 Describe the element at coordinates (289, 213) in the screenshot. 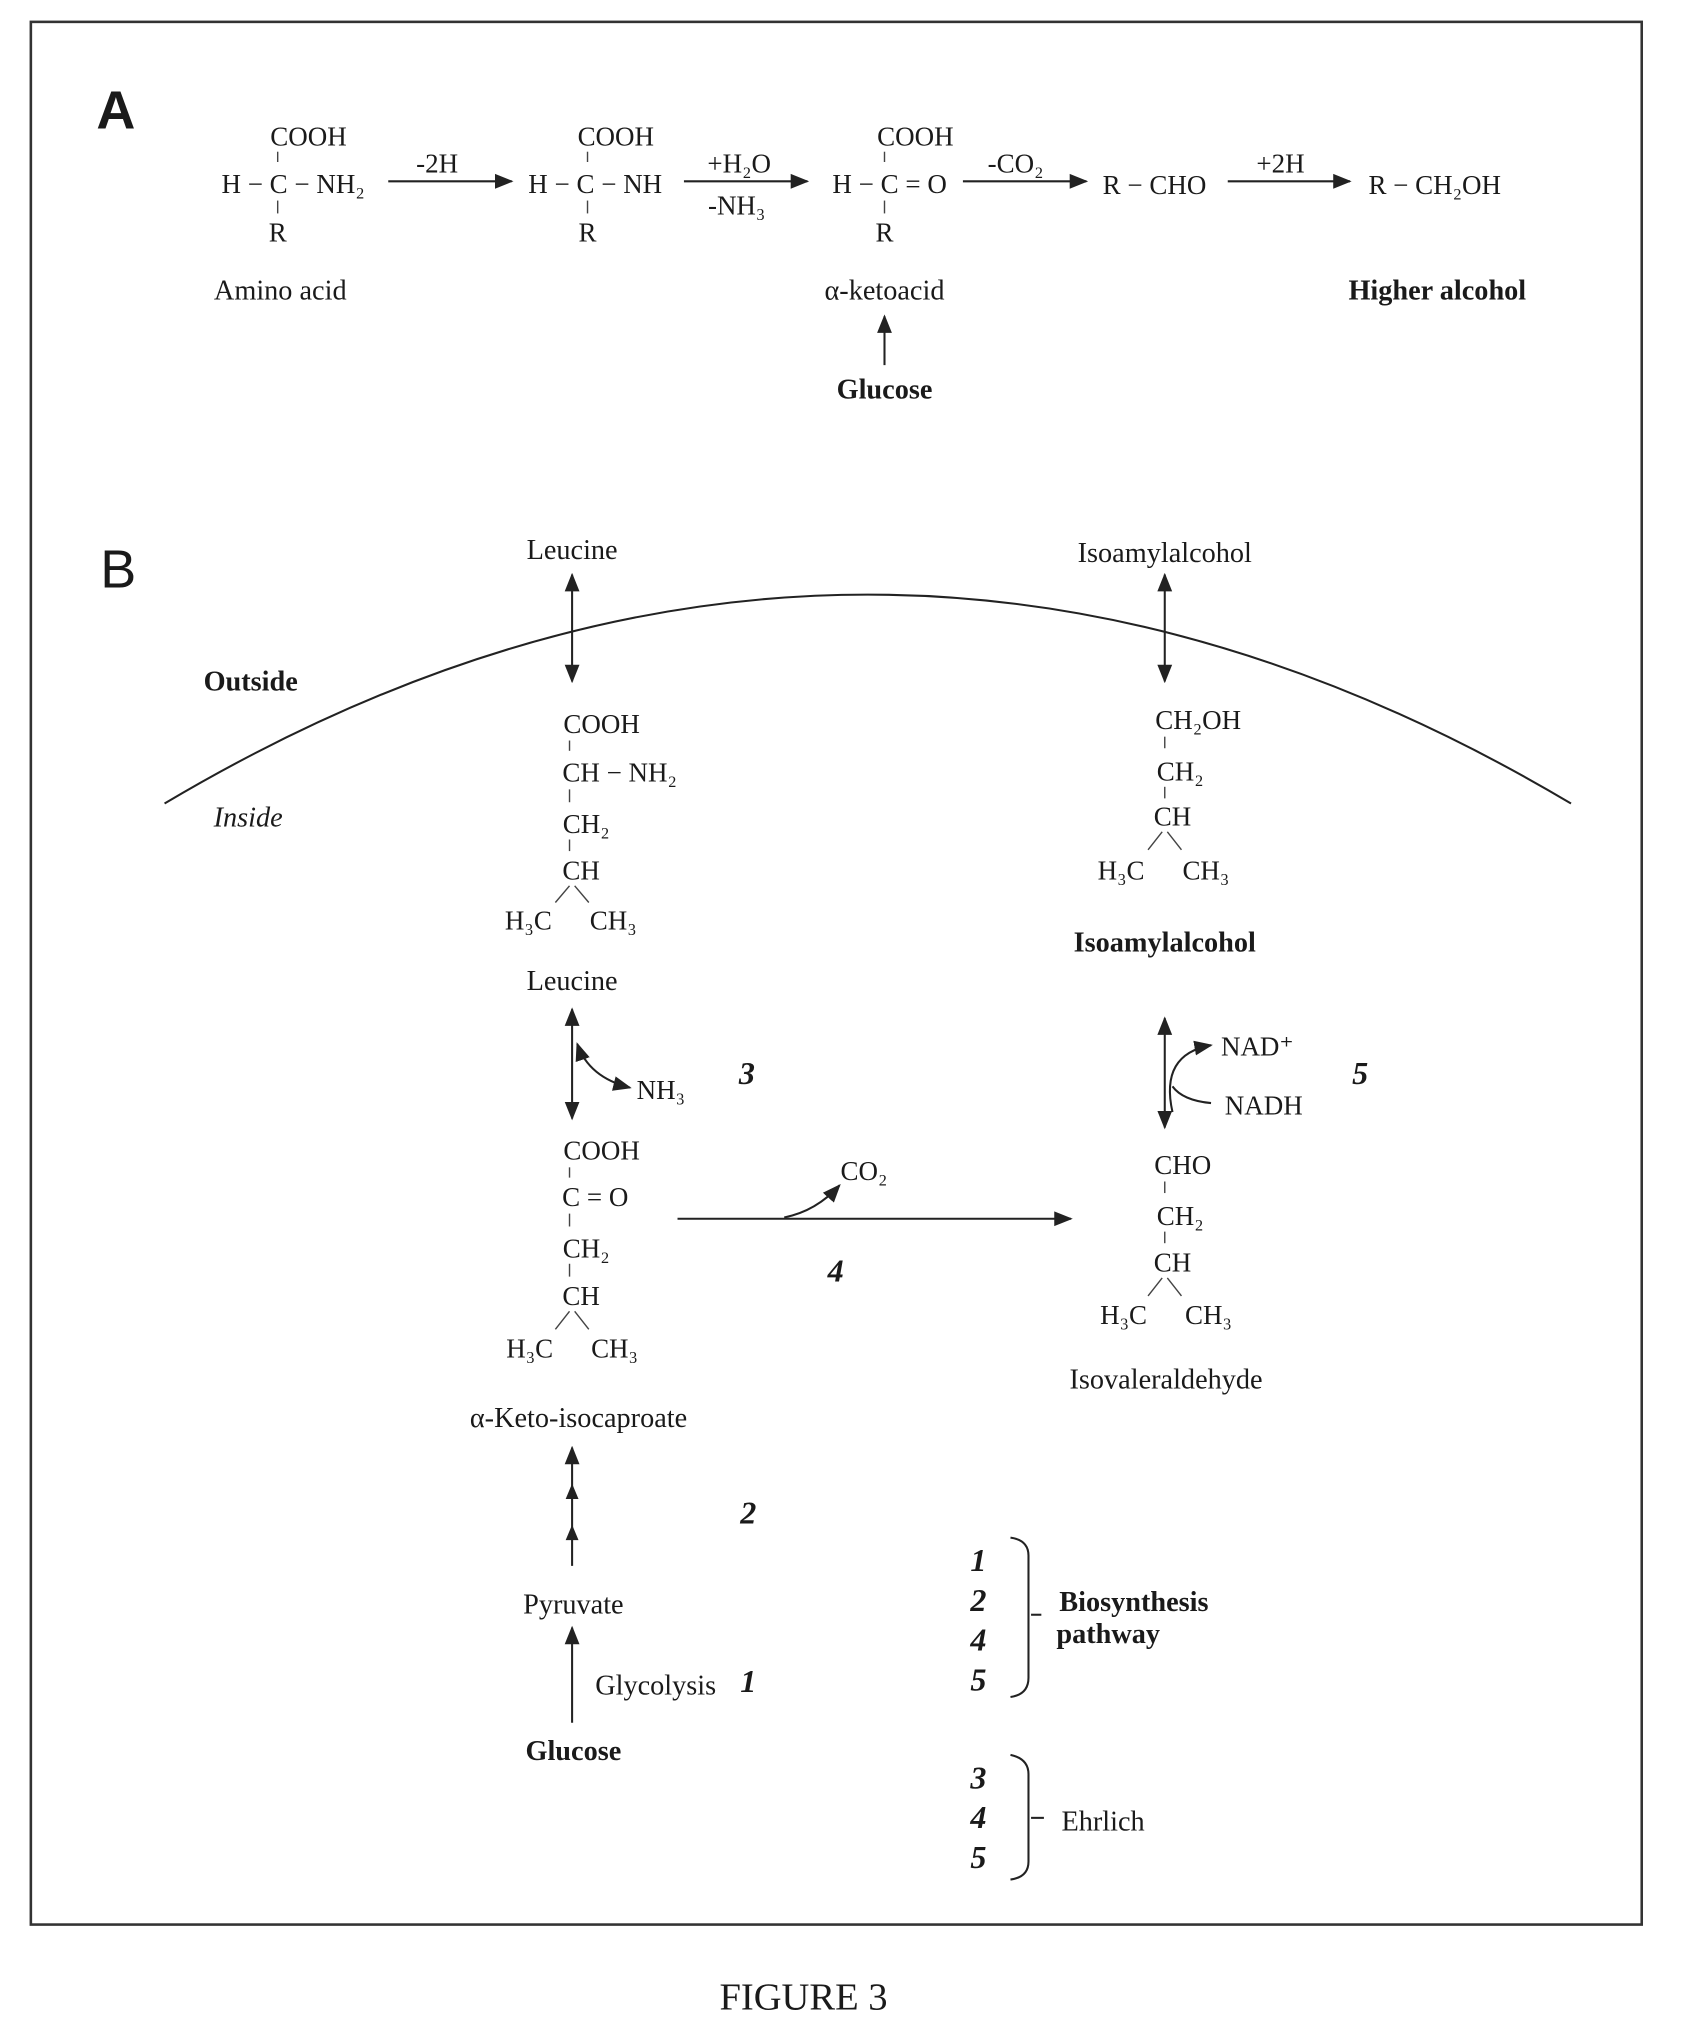

I see `amino-acid-structure: COOH H − C − NH₂ R Amino acid` at that location.